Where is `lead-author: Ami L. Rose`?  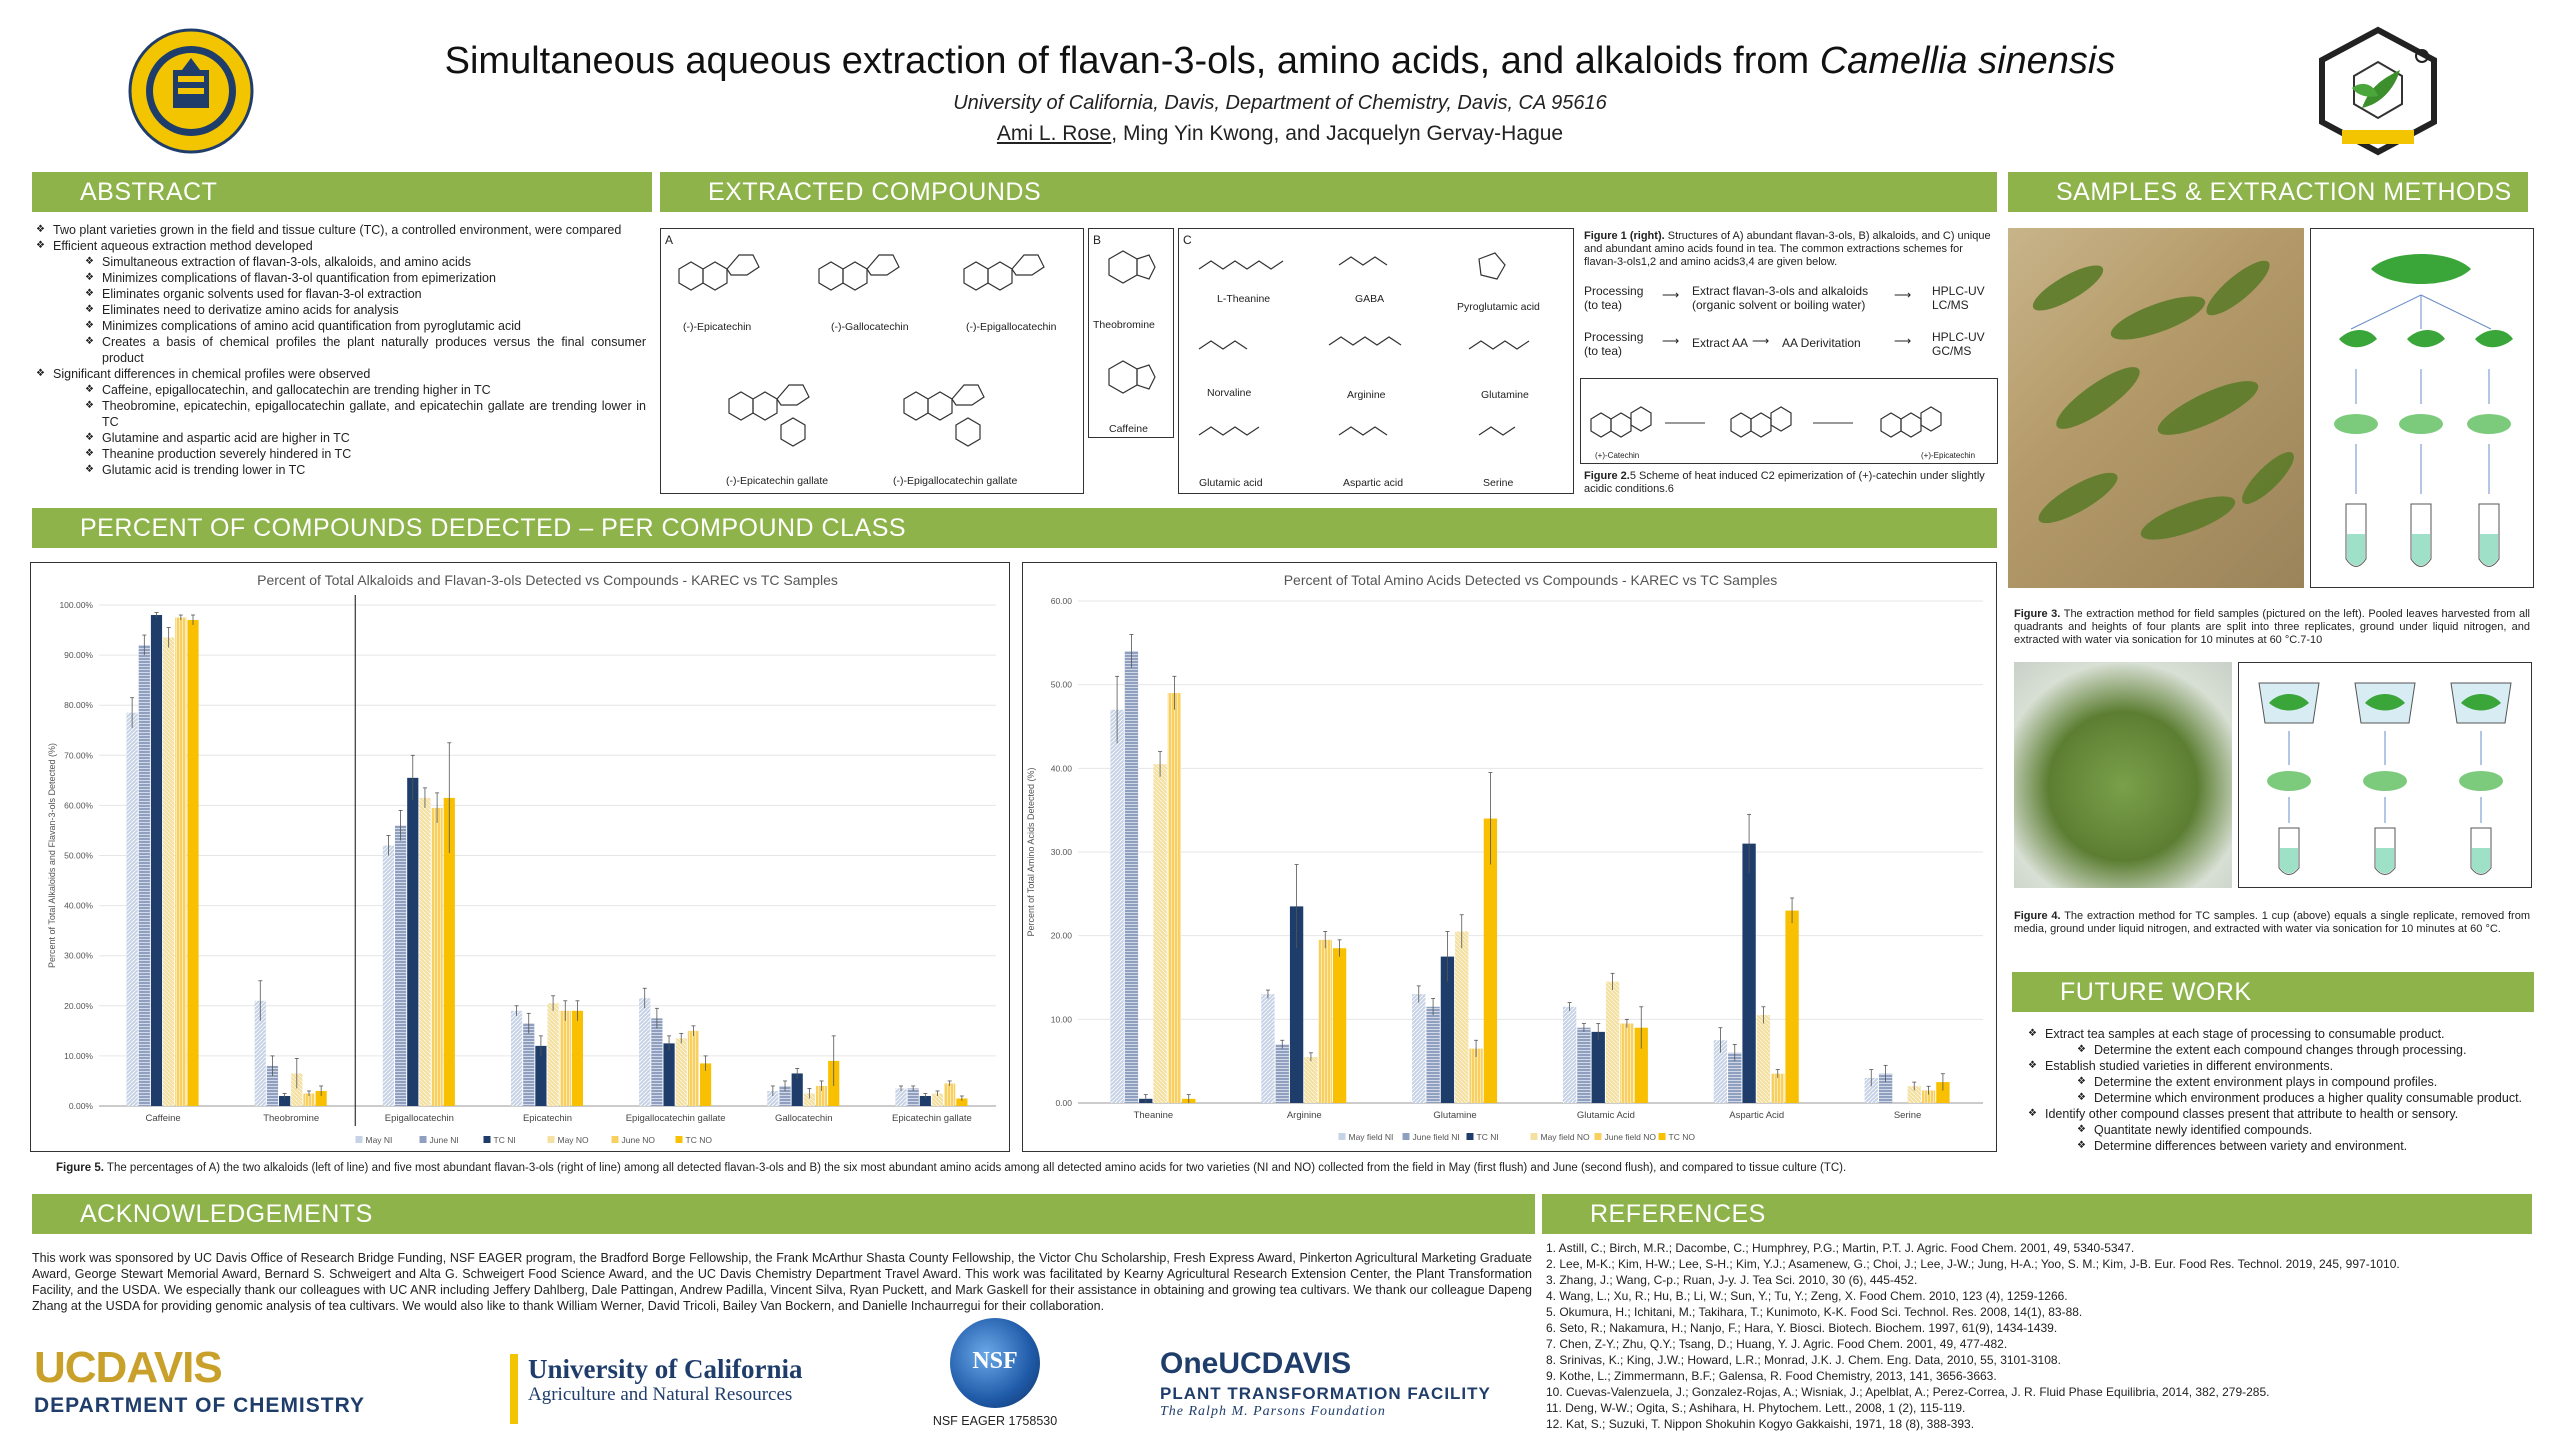 lead-author: Ami L. Rose is located at coordinates (1054, 133).